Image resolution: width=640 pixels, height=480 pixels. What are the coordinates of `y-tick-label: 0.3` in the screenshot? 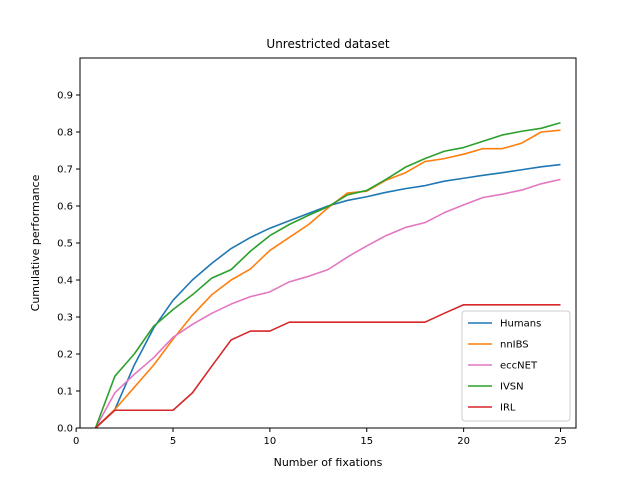 It's located at (65, 318).